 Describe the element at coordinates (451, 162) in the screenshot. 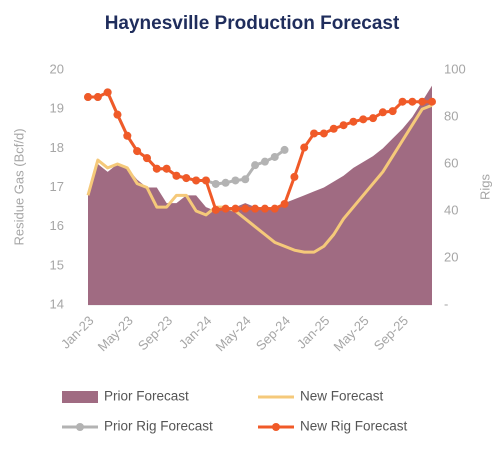

I see `y2-tick-label: 60` at that location.